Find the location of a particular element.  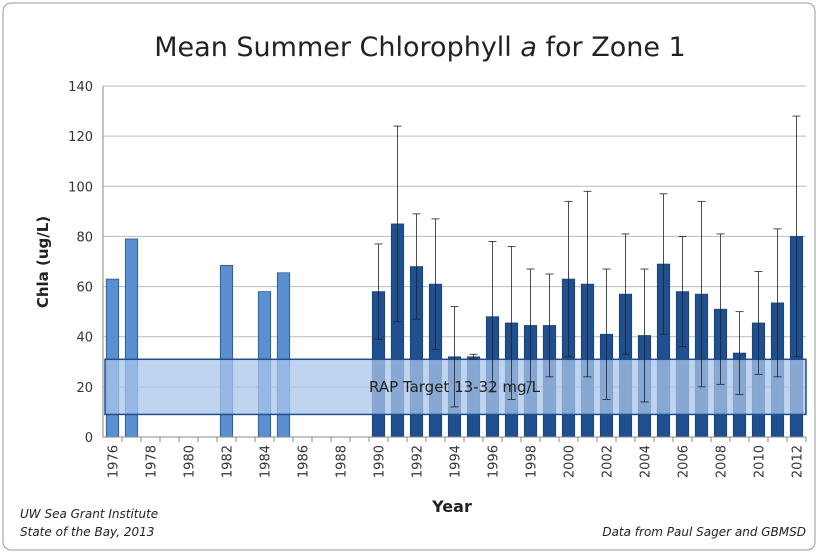

x-tick-label: 1990 is located at coordinates (380, 461).